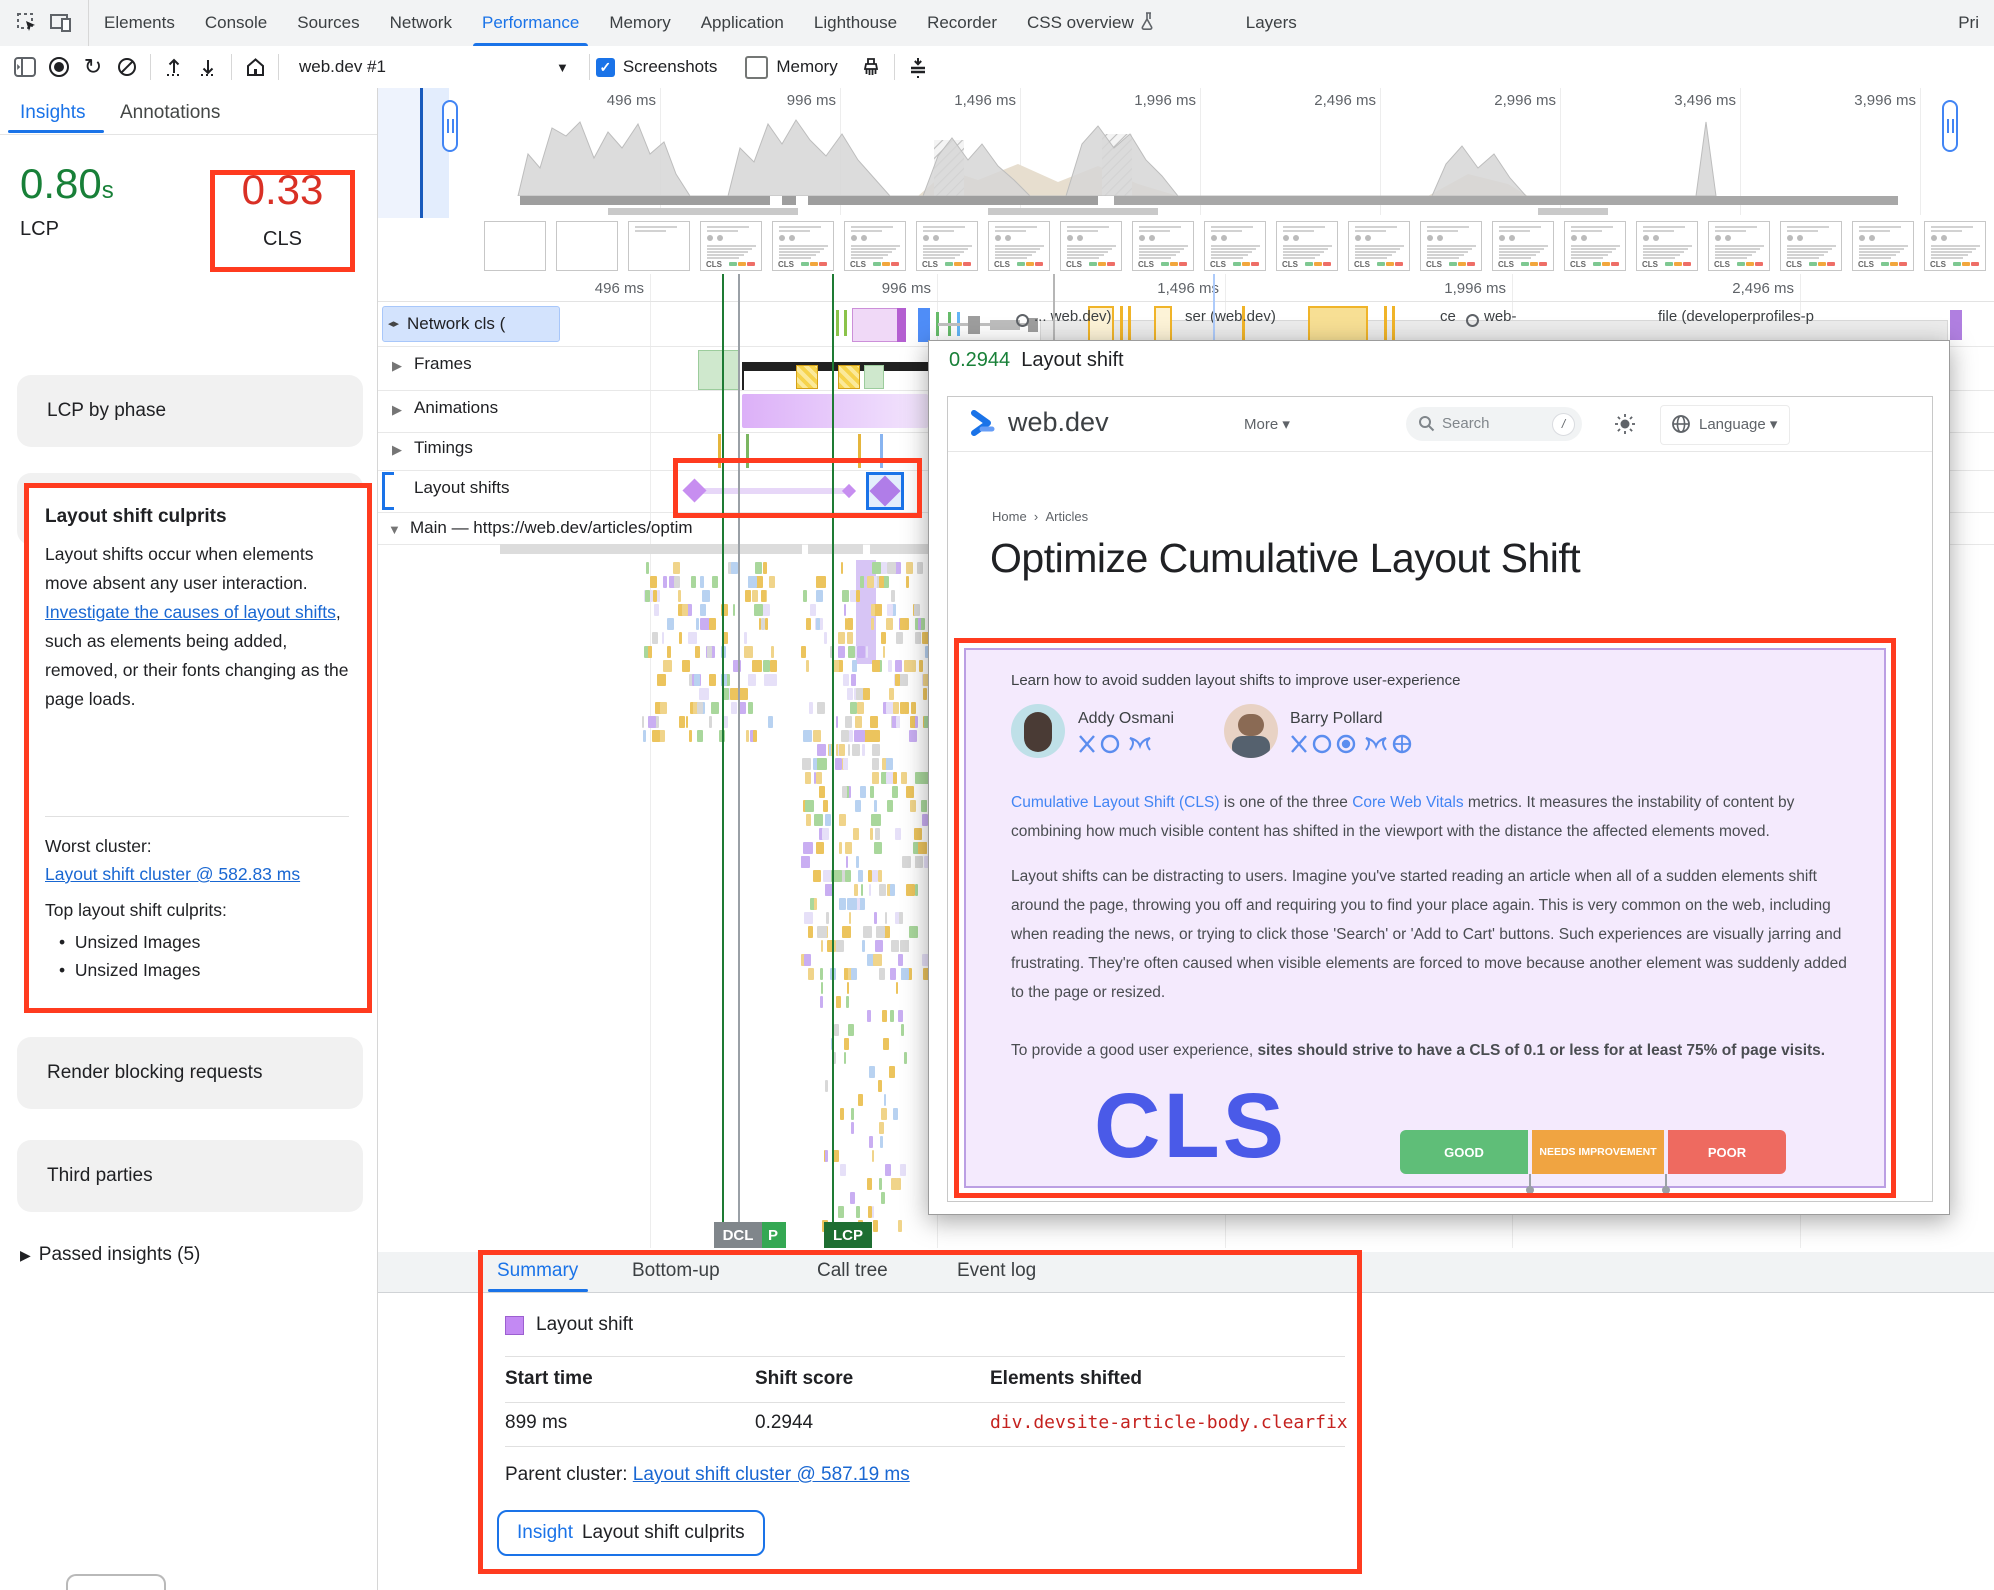  I want to click on tab-application: Application, so click(742, 22).